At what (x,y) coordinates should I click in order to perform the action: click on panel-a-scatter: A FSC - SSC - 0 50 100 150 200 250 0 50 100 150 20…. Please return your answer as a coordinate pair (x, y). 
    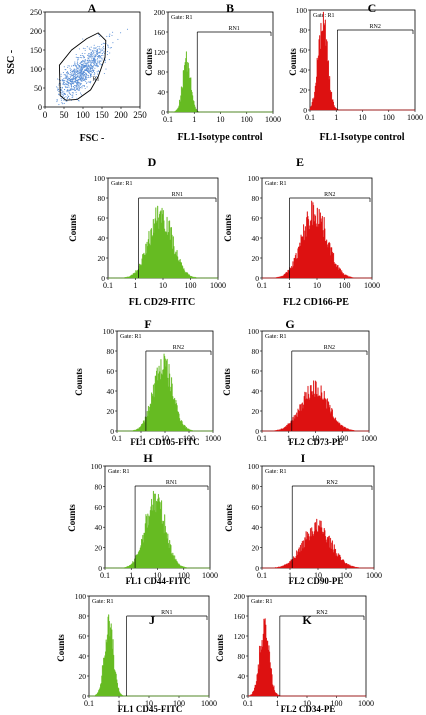
    Looking at the image, I should click on (76, 72).